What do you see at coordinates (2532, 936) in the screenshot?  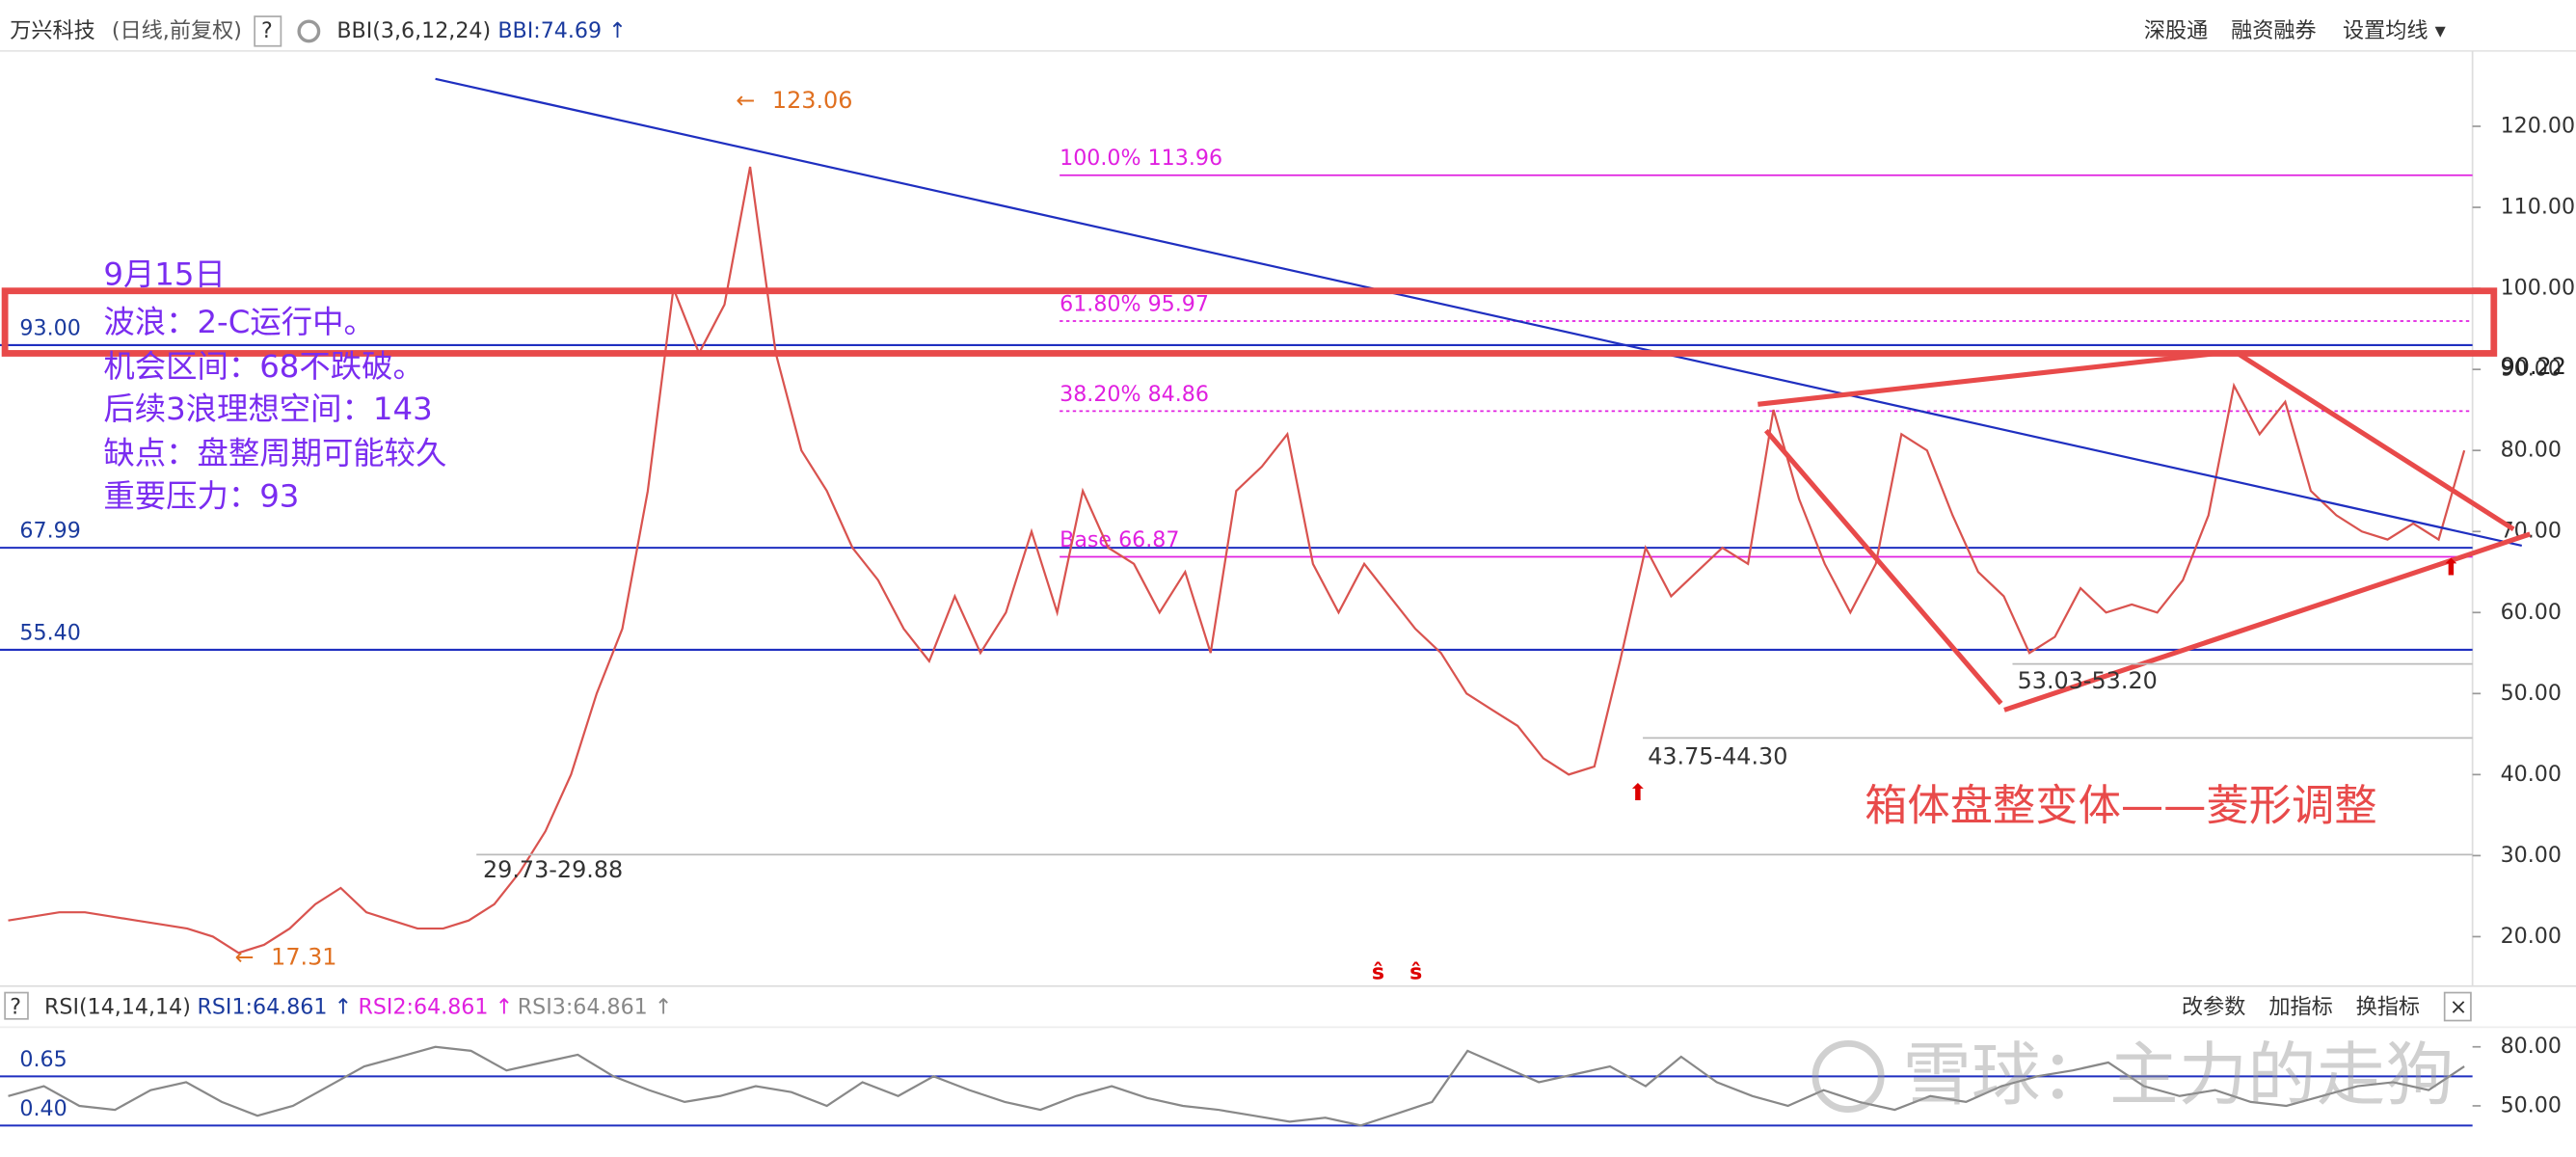 I see `y-tick-label: 20.00` at bounding box center [2532, 936].